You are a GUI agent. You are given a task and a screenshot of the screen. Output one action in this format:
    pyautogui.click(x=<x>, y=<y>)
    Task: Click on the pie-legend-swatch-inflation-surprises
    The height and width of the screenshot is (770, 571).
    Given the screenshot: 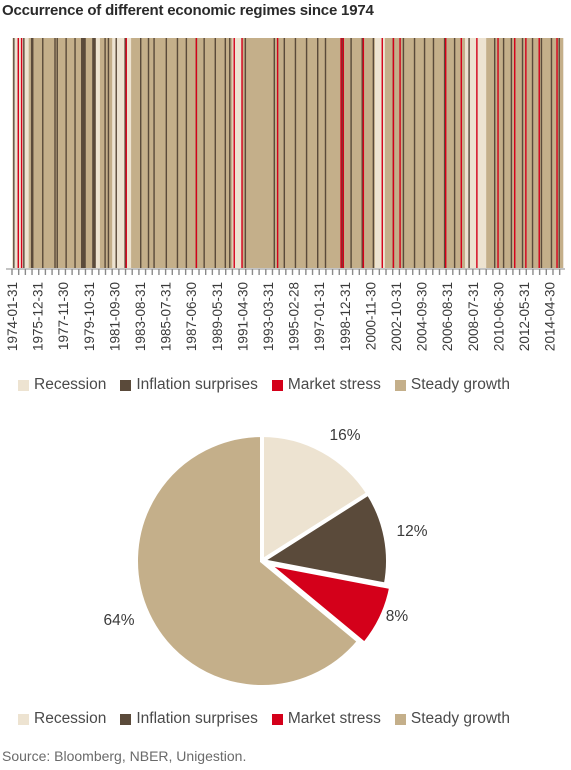 What is the action you would take?
    pyautogui.click(x=126, y=719)
    